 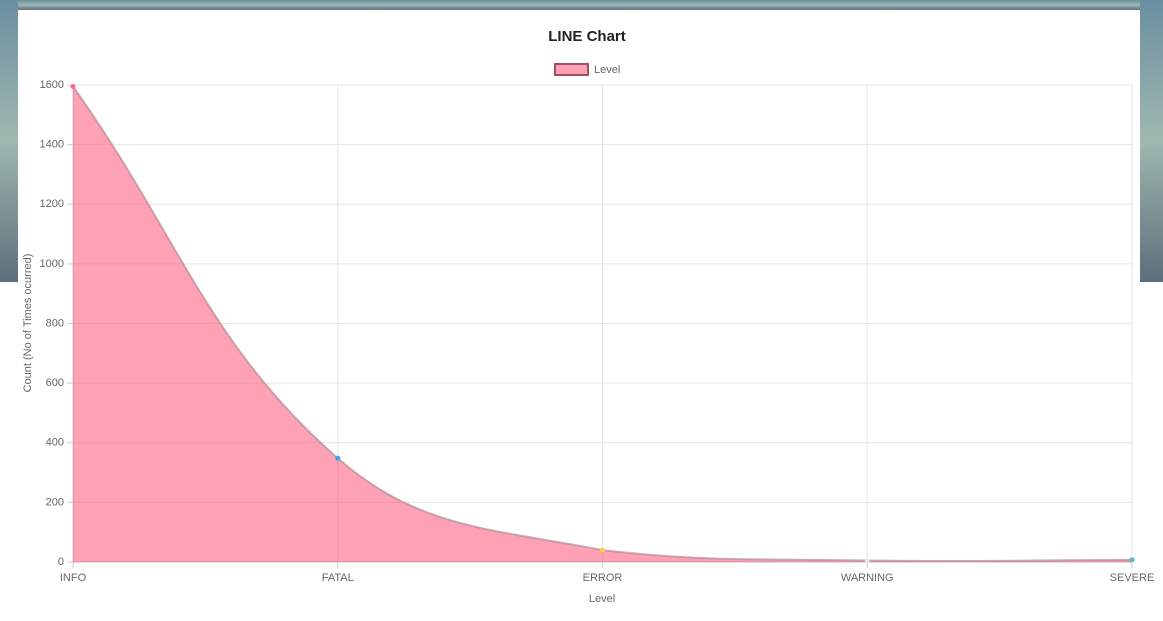 I want to click on x-axis-label: Level, so click(x=602, y=599).